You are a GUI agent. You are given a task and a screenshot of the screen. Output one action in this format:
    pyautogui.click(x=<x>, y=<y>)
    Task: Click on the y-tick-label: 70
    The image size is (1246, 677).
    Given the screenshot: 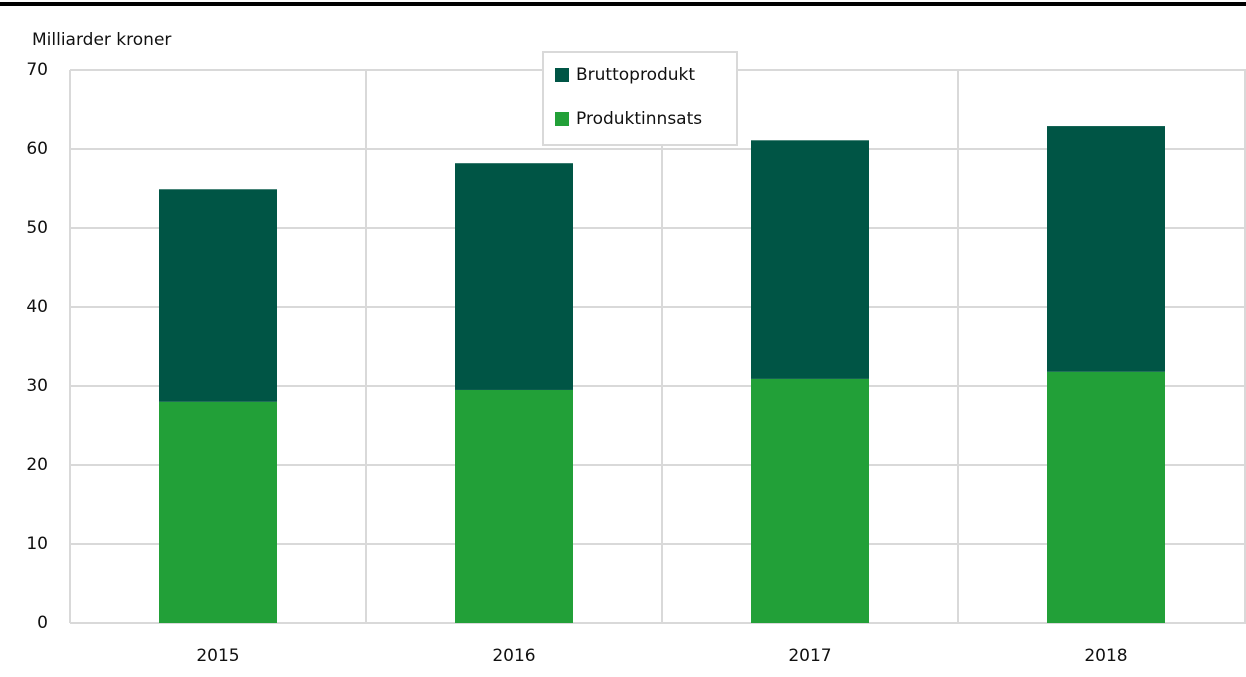 What is the action you would take?
    pyautogui.click(x=37, y=70)
    